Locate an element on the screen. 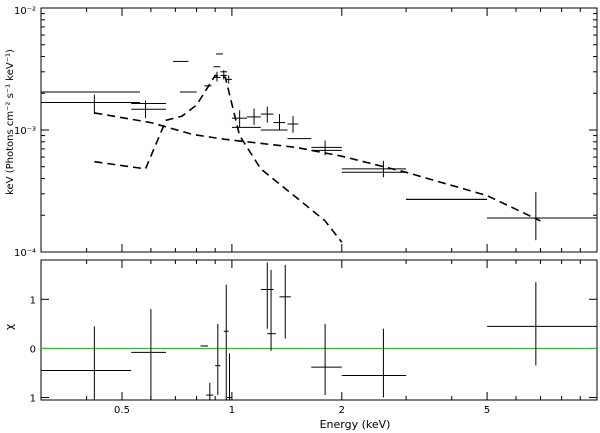  y-tick-label: 10⁻³ is located at coordinates (25, 131).